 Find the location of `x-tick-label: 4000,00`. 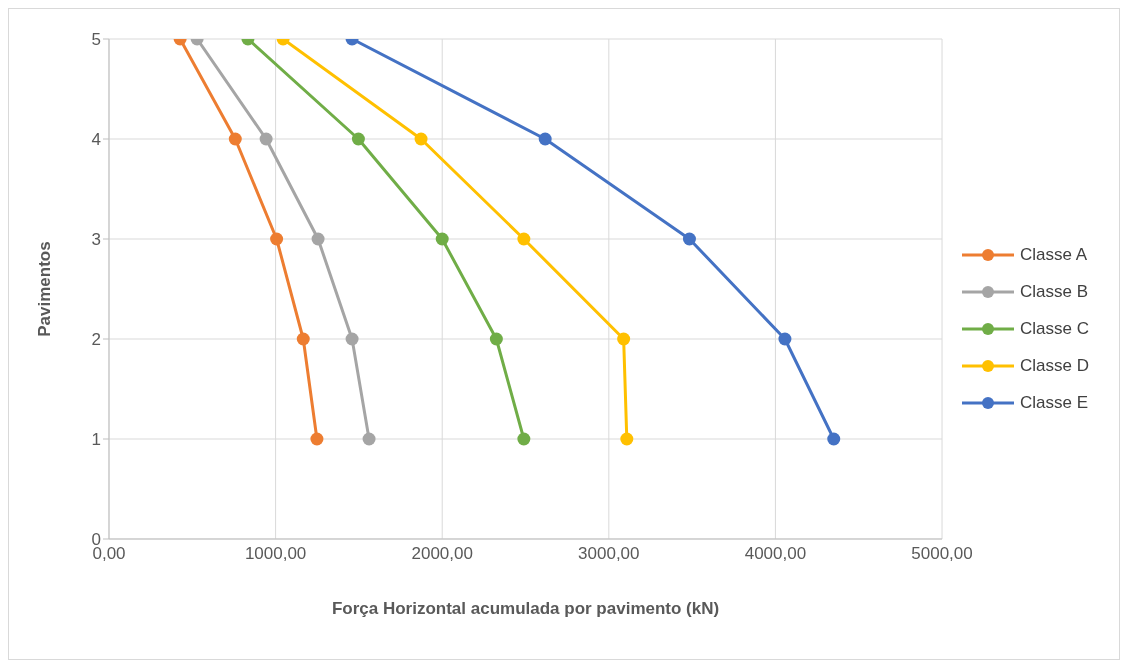

x-tick-label: 4000,00 is located at coordinates (775, 554).